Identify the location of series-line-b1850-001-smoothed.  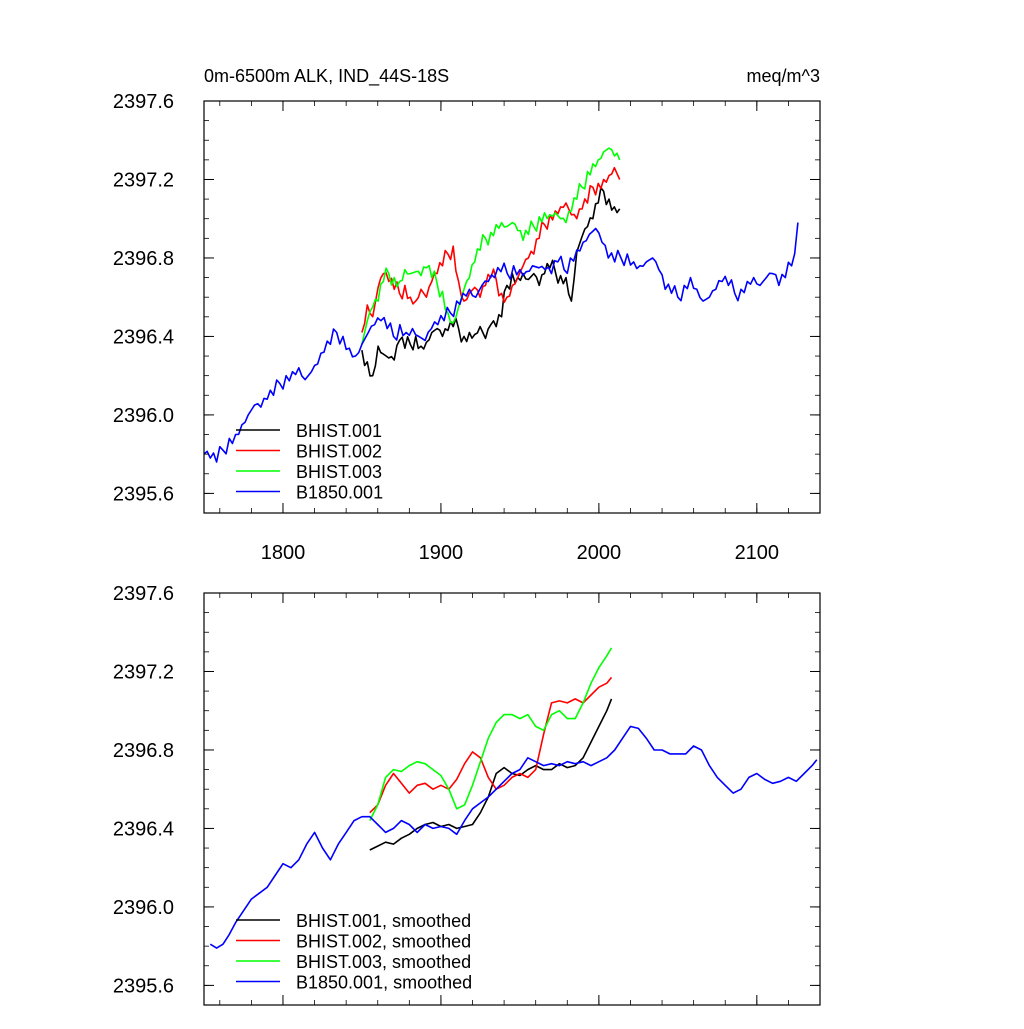
(513, 837).